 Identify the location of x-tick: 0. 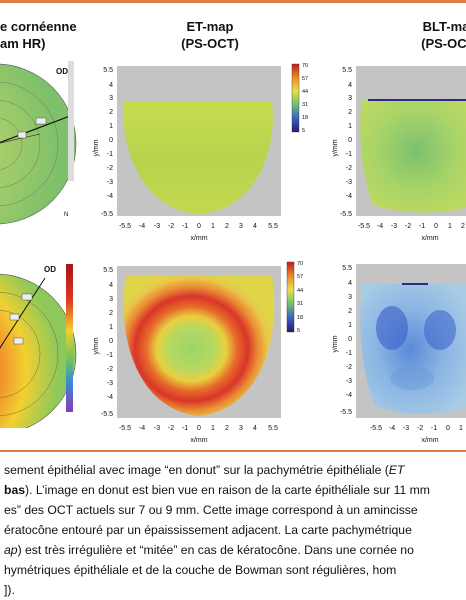
(199, 428).